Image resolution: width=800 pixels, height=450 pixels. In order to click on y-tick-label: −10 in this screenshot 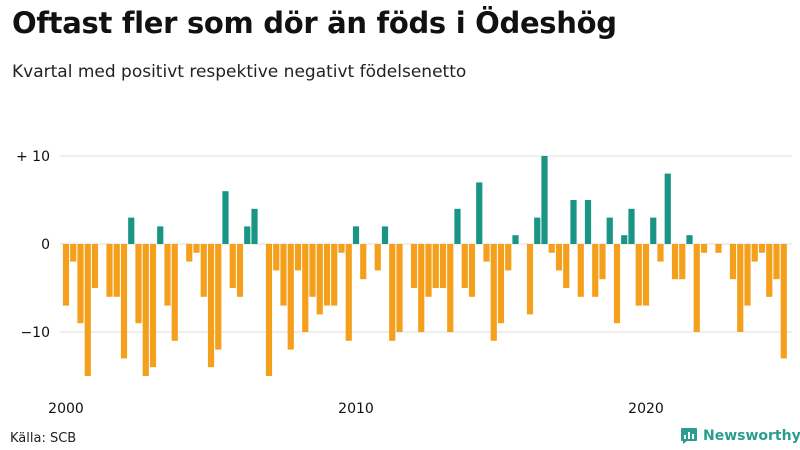, I will do `click(35, 333)`.